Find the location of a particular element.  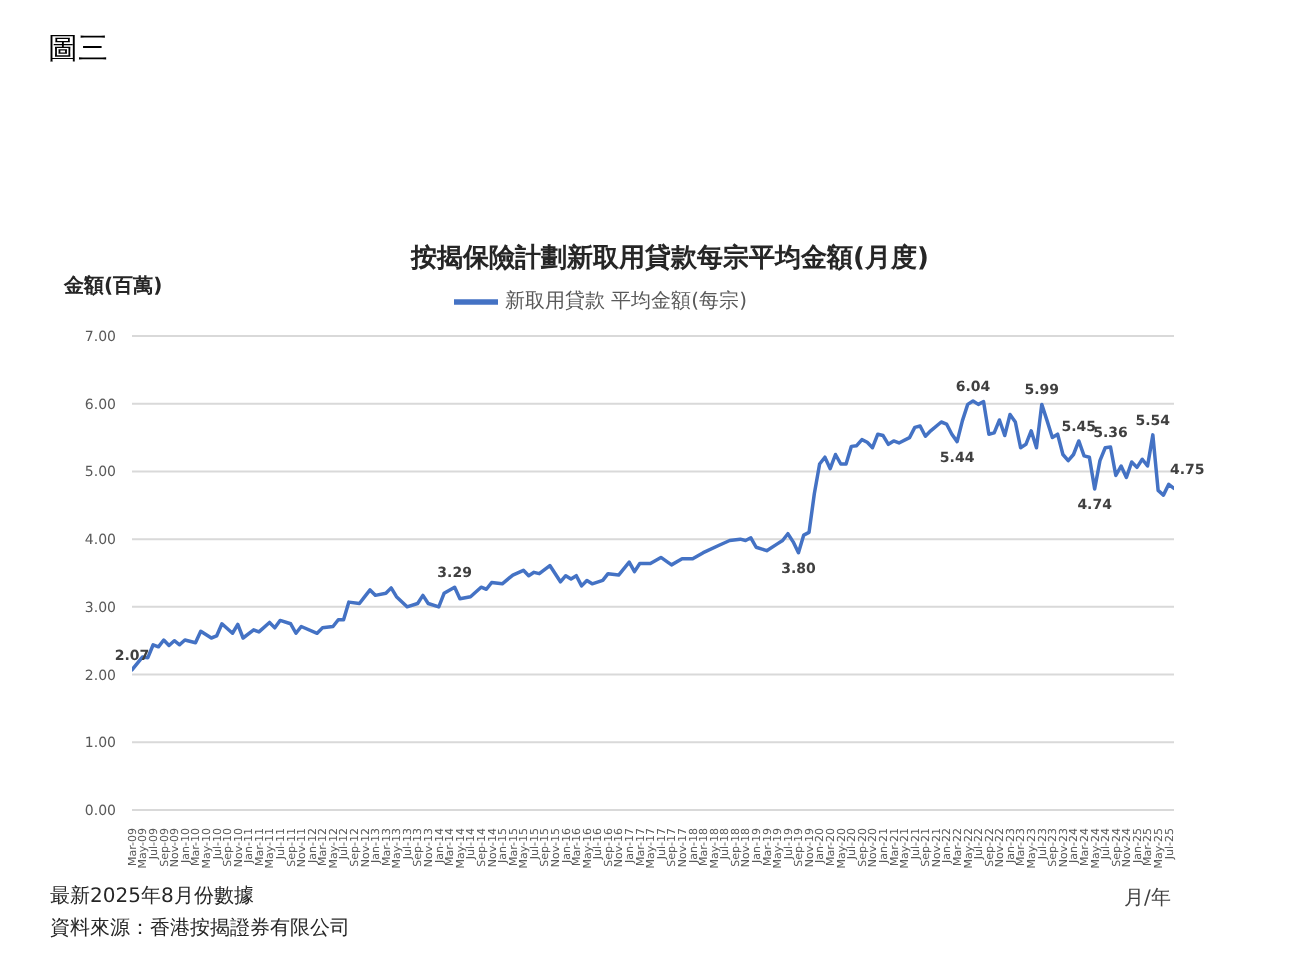

legend-label: 新取用貸款 平均金額(每宗) is located at coordinates (626, 302).